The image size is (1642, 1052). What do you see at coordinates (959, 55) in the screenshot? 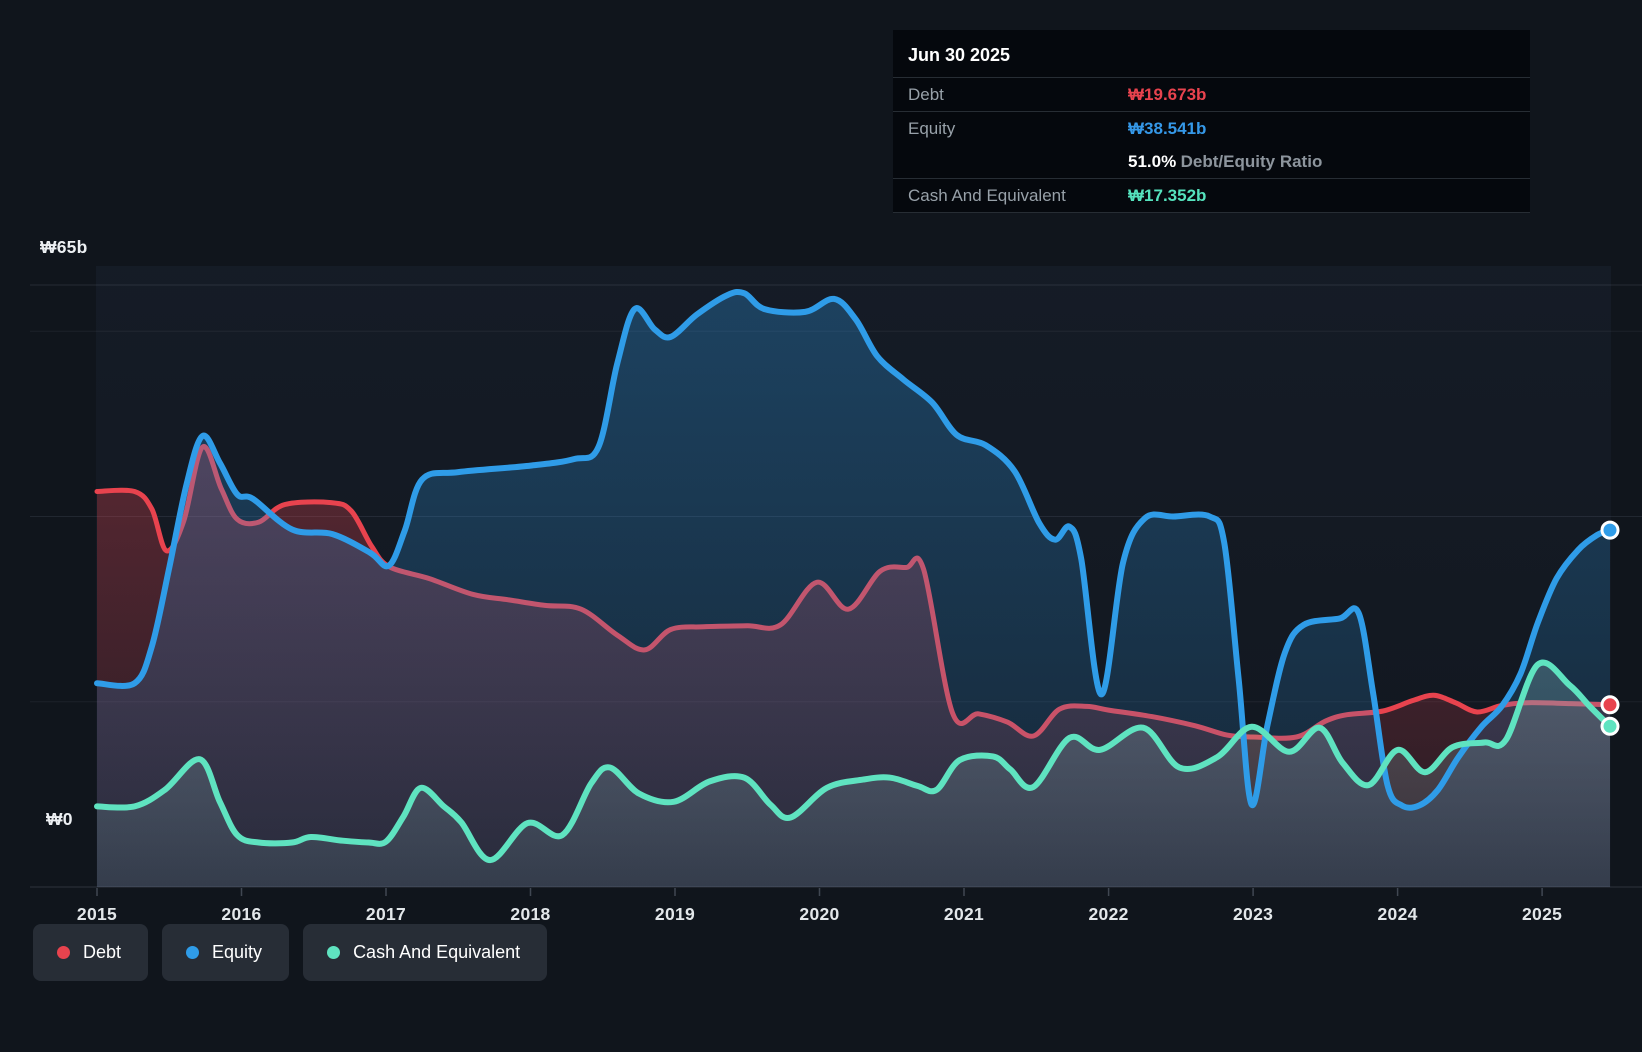
I see `tooltip-date: Jun 30 2025` at bounding box center [959, 55].